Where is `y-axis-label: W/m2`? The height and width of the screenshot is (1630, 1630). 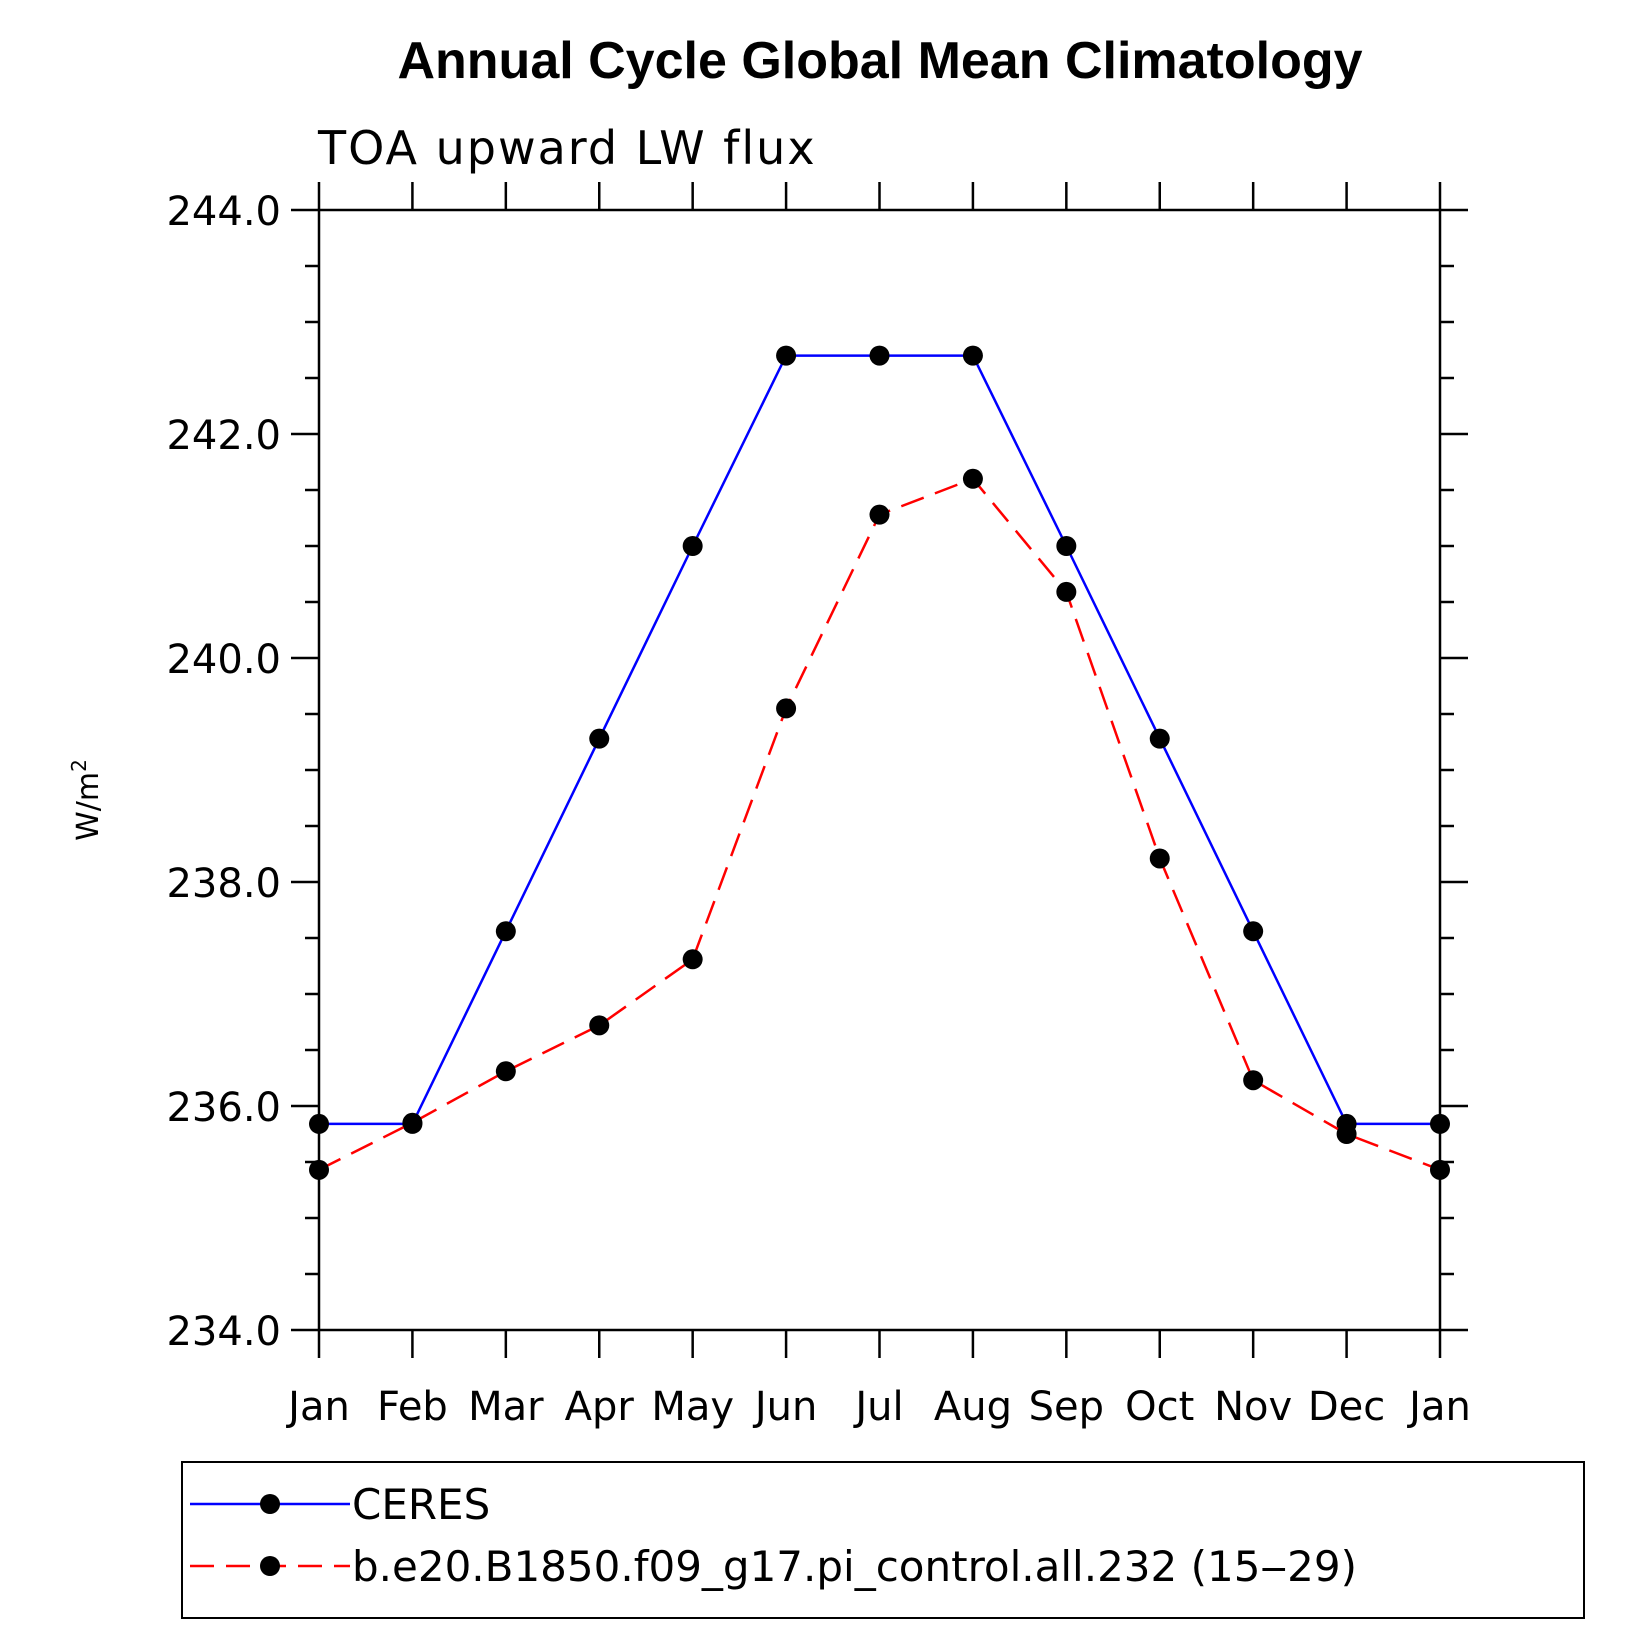
y-axis-label: W/m2 is located at coordinates (86, 800).